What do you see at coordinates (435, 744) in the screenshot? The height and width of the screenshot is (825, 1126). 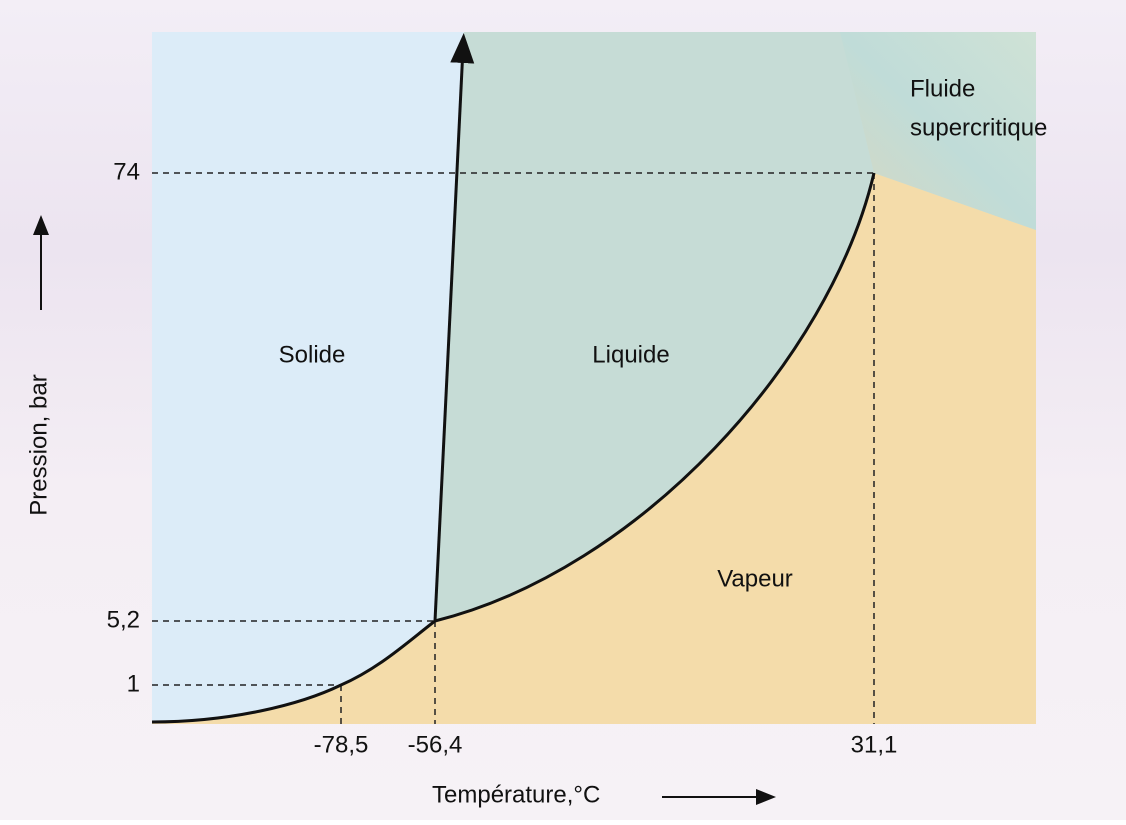 I see `x-tick-label: -56,4` at bounding box center [435, 744].